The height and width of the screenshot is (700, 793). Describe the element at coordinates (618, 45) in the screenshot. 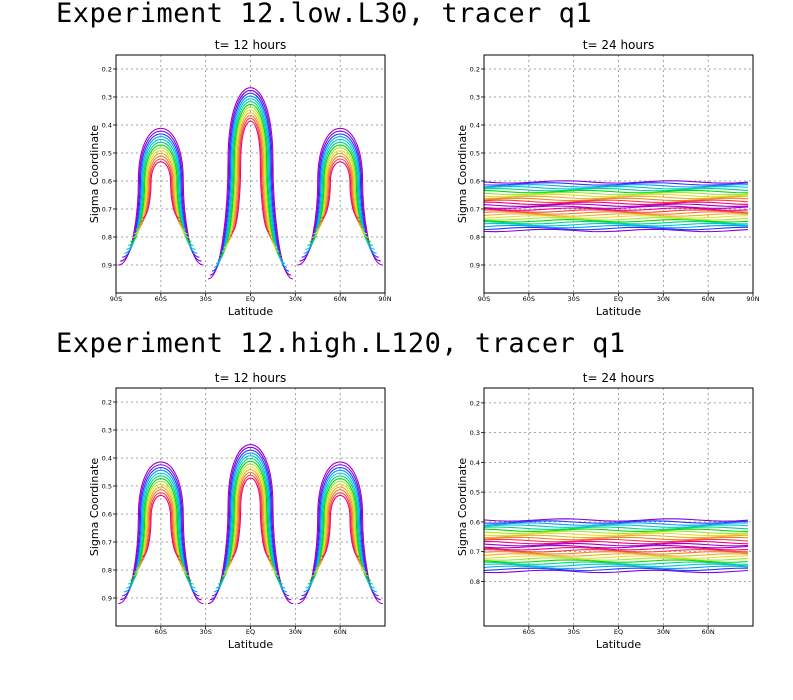

I see `panel-title: t= 24 hours` at that location.